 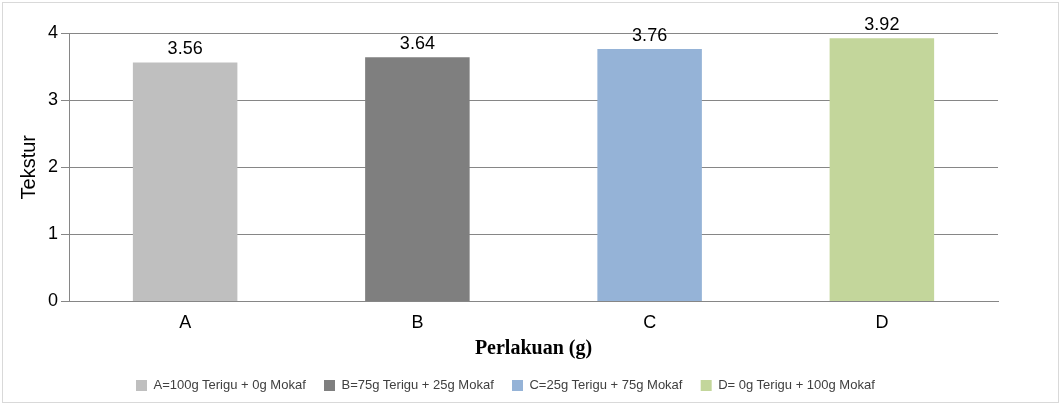 What do you see at coordinates (417, 322) in the screenshot?
I see `x-tick-label: B` at bounding box center [417, 322].